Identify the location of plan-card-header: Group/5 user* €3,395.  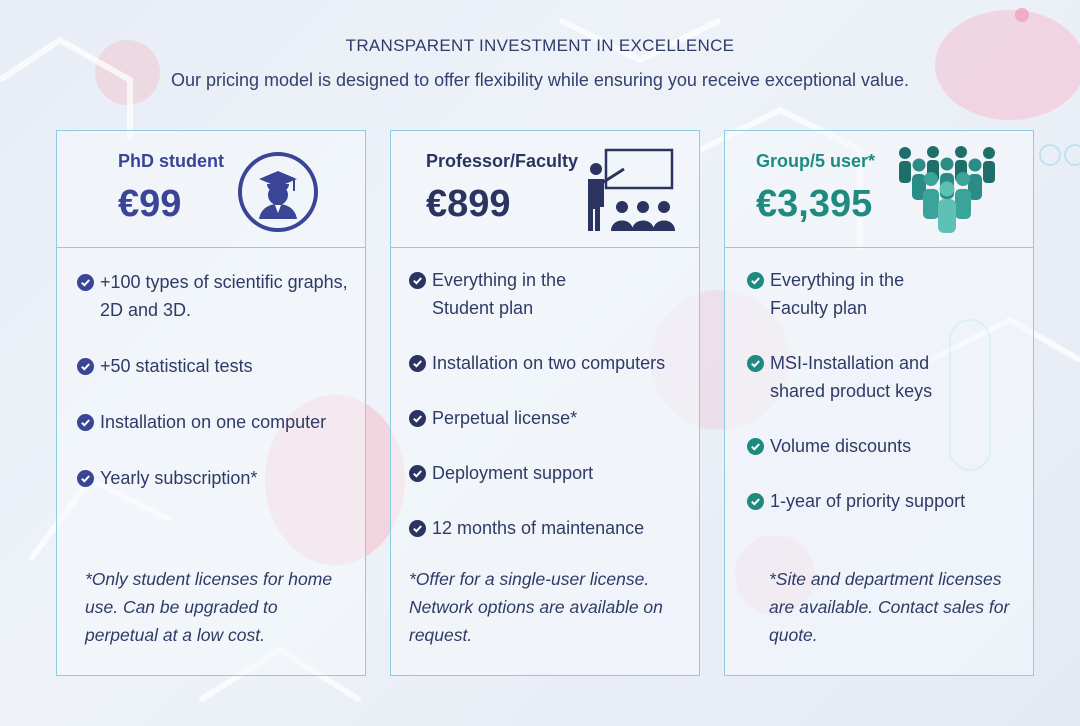
(879, 189).